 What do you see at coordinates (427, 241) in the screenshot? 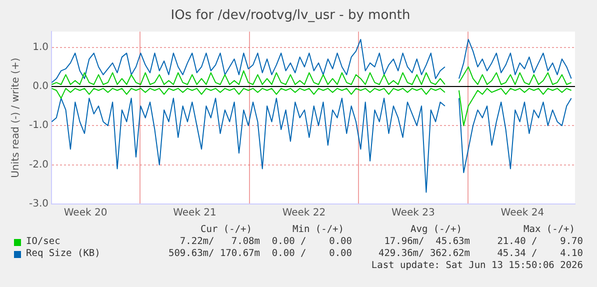
I see `text: 17.96m/ 45.63m` at bounding box center [427, 241].